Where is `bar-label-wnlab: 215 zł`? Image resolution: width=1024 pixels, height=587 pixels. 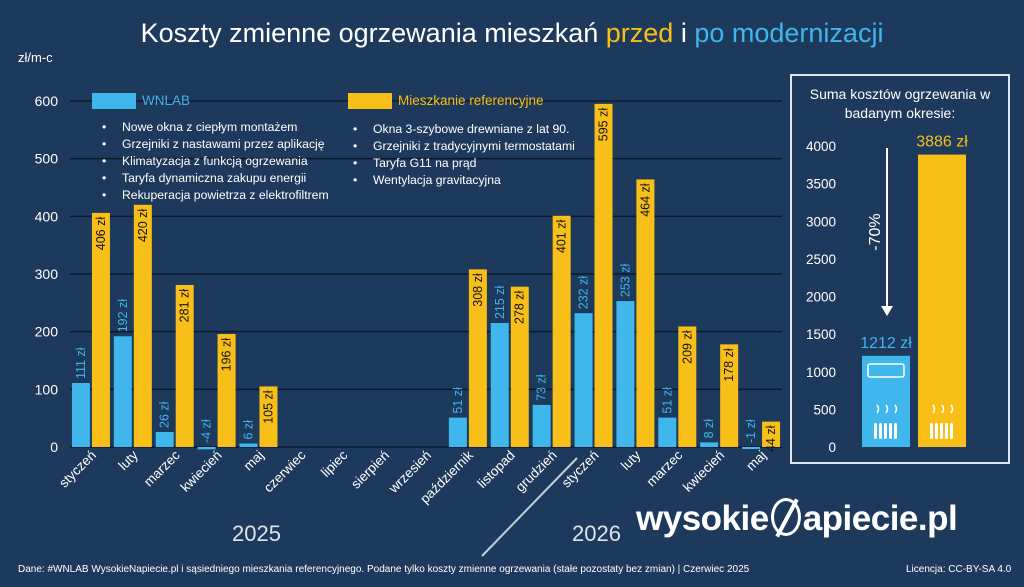
bar-label-wnlab: 215 zł is located at coordinates (500, 302).